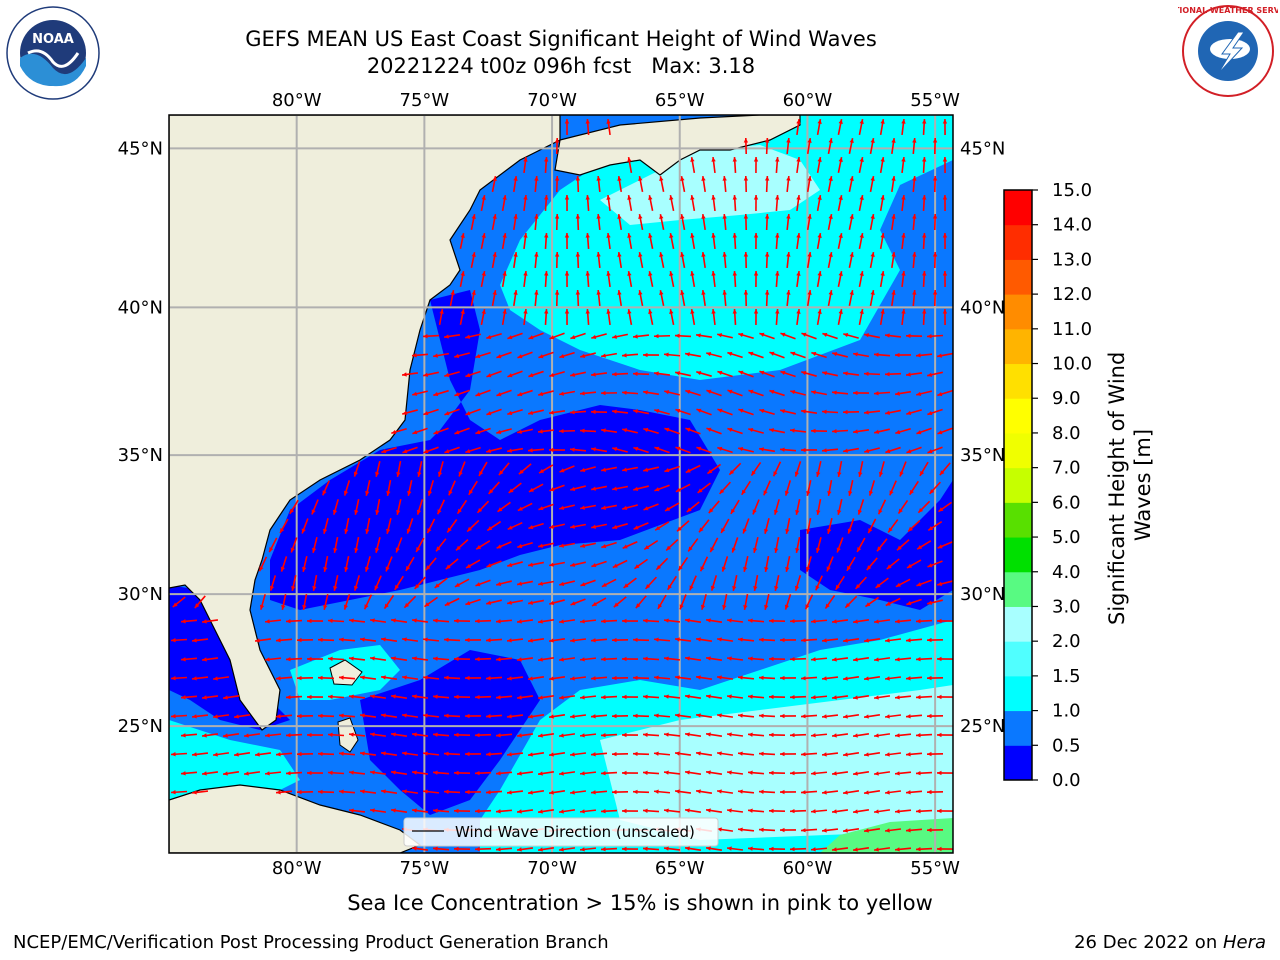 This screenshot has height=960, width=1280. I want to click on latitude-label: 25°N, so click(982, 726).